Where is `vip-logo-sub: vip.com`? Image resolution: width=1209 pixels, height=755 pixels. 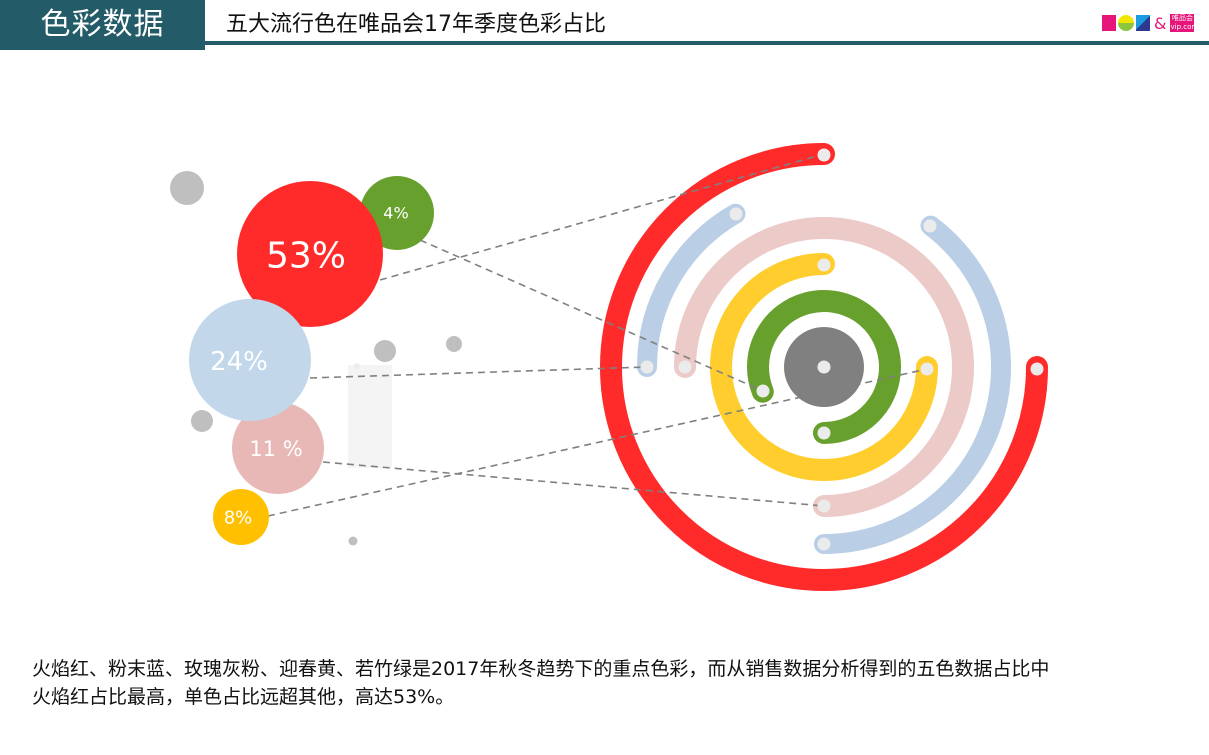 vip-logo-sub: vip.com is located at coordinates (1184, 27).